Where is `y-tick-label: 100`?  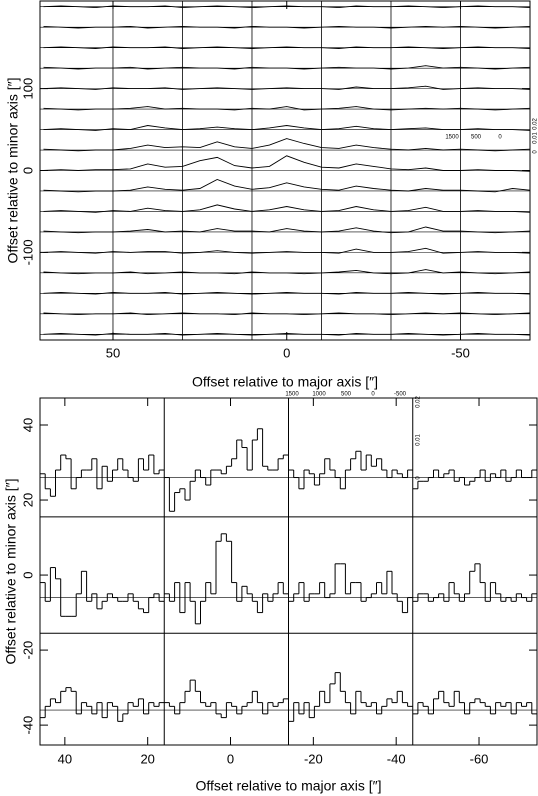
y-tick-label: 100 is located at coordinates (27, 89).